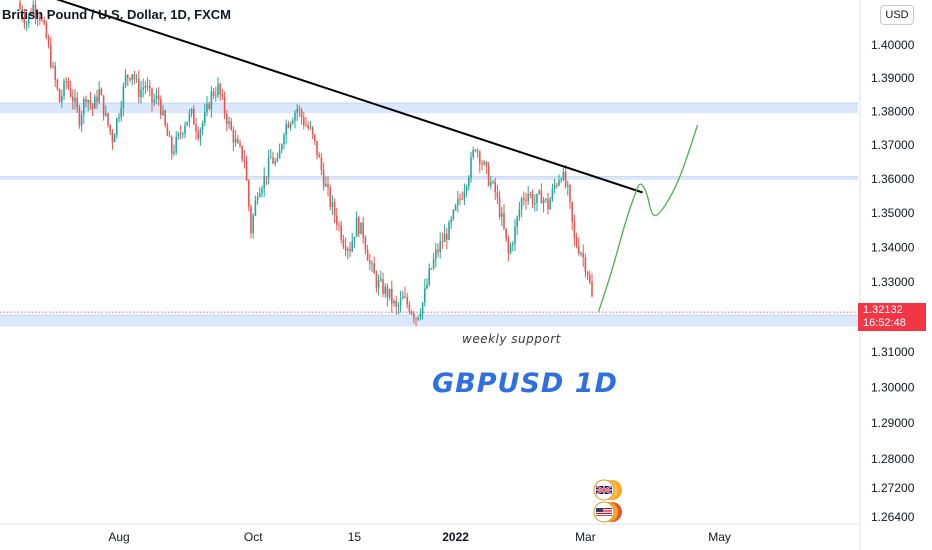 The height and width of the screenshot is (550, 932). Describe the element at coordinates (893, 282) in the screenshot. I see `price-tick-label: 1.33000` at that location.